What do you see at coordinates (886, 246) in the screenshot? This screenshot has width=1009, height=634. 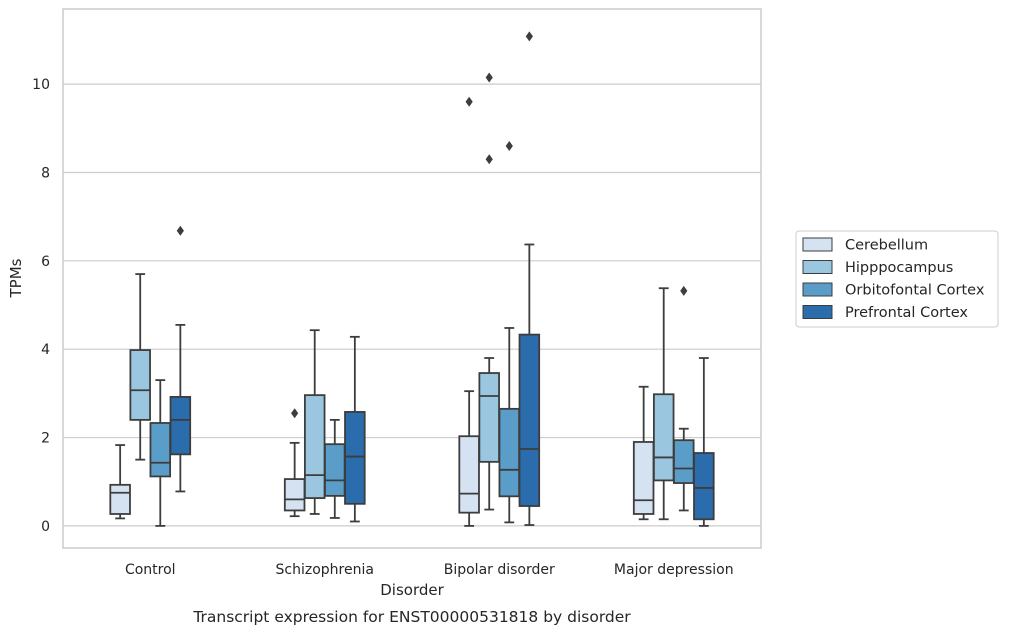 I see `legend-label: Cerebellum` at bounding box center [886, 246].